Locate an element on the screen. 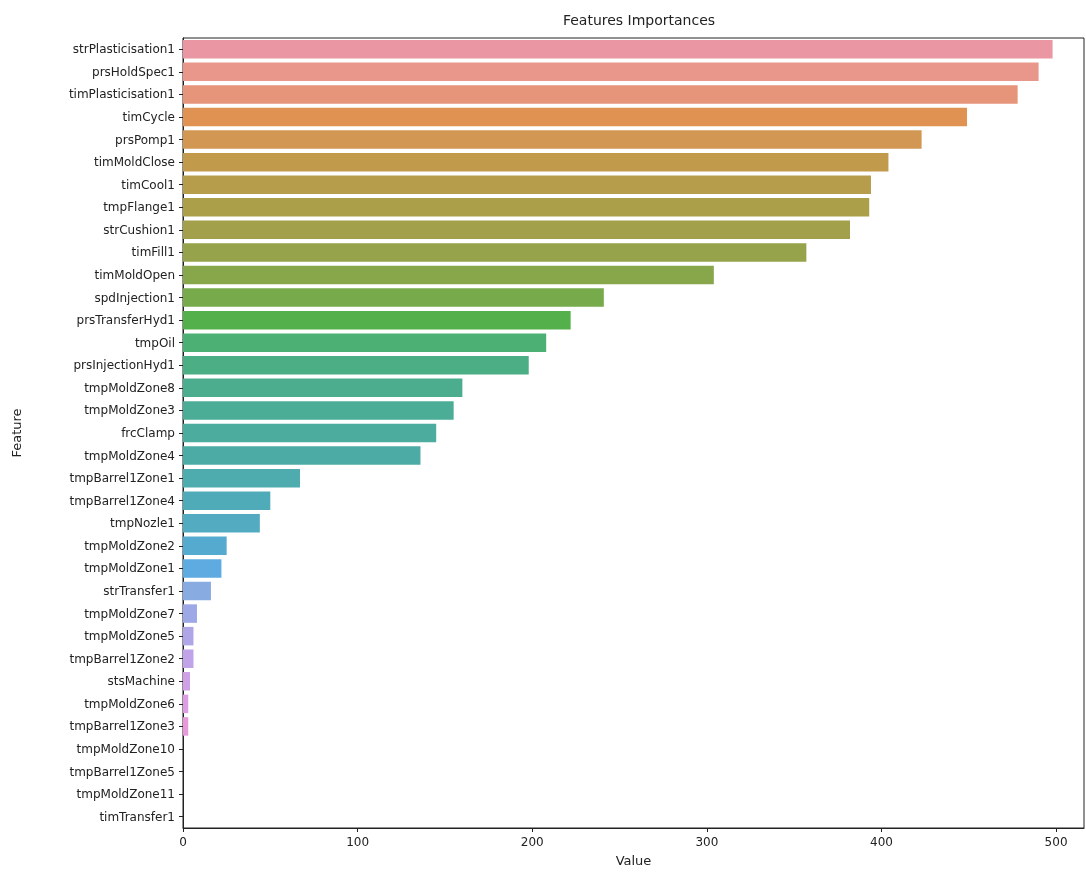  y-tick-label: timMoldClose is located at coordinates (134, 162).